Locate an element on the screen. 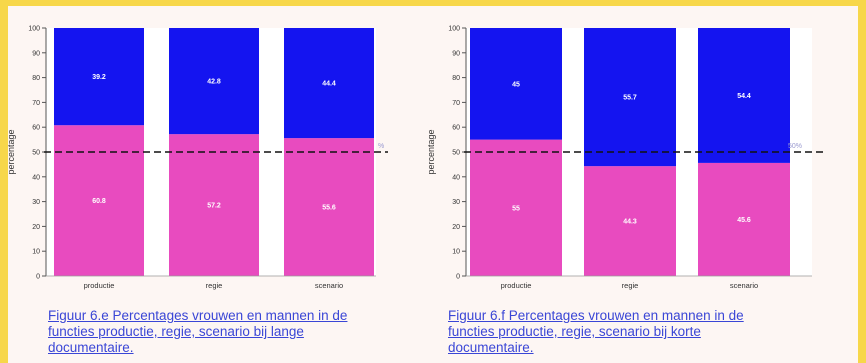 This screenshot has height=363, width=866. bar-value-label: 55.6 is located at coordinates (329, 208).